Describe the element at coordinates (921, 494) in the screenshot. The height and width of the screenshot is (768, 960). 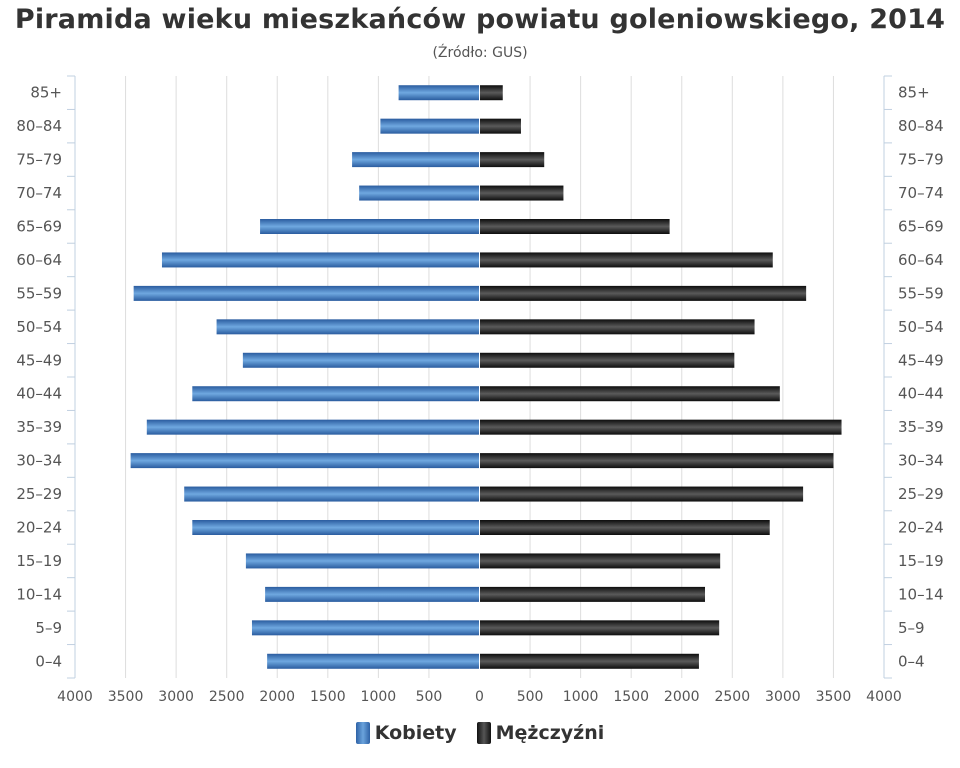
I see `category-label-right-12: 25–29` at that location.